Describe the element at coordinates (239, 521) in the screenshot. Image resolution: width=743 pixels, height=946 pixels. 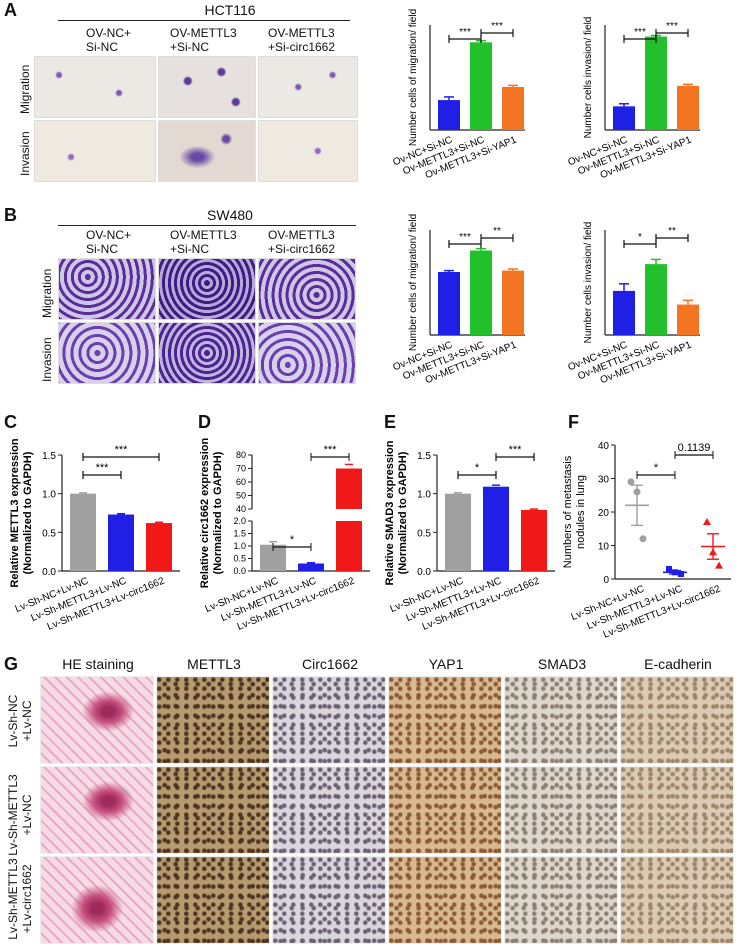
I see `y-tick-label: 2.0` at that location.